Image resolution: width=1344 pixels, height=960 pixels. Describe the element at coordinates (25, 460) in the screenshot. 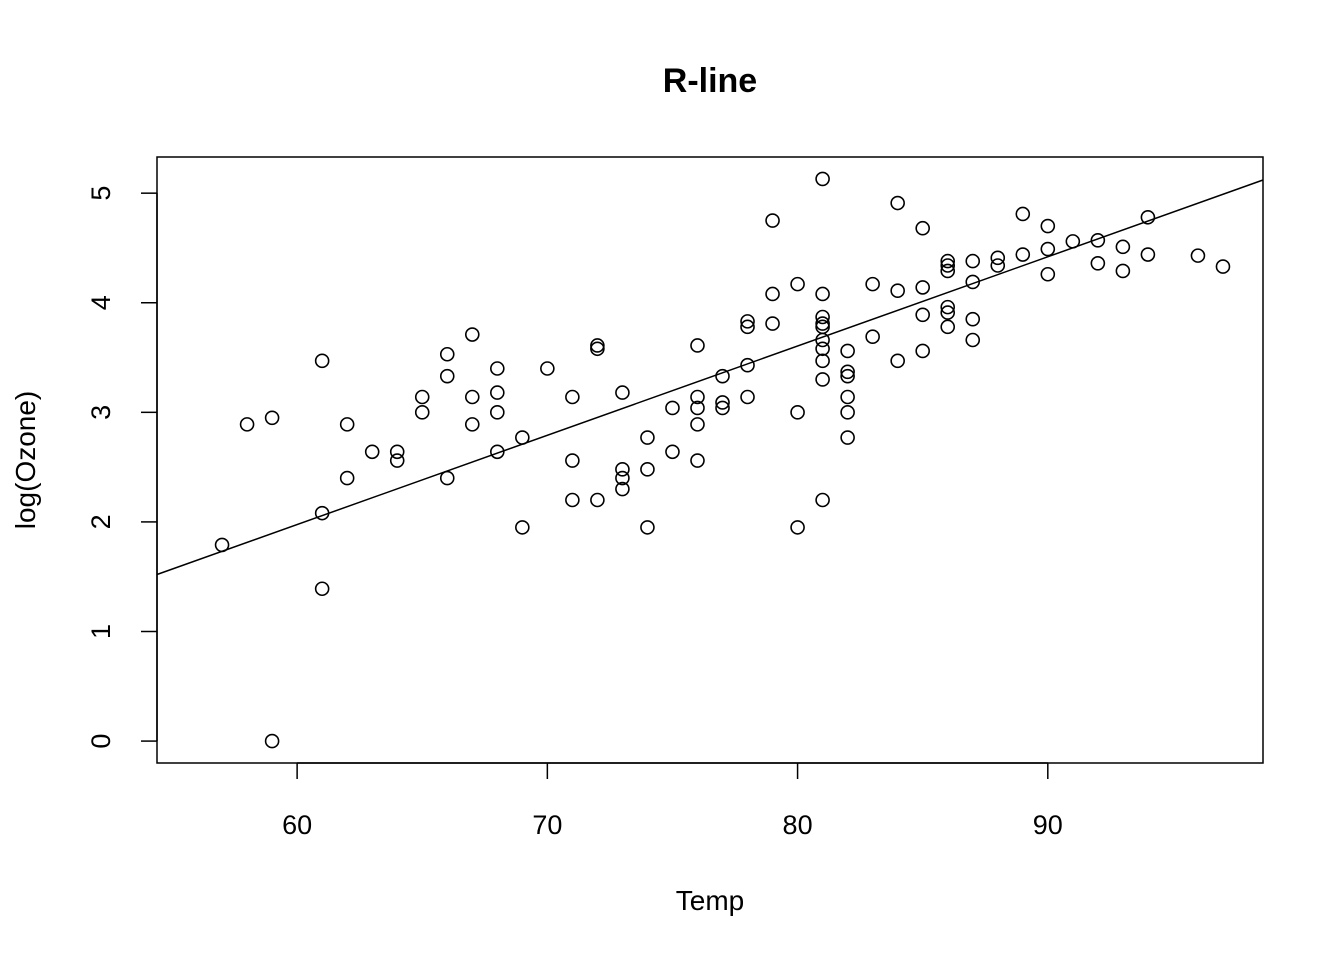

I see `y-axis-label: log(Ozone)` at that location.